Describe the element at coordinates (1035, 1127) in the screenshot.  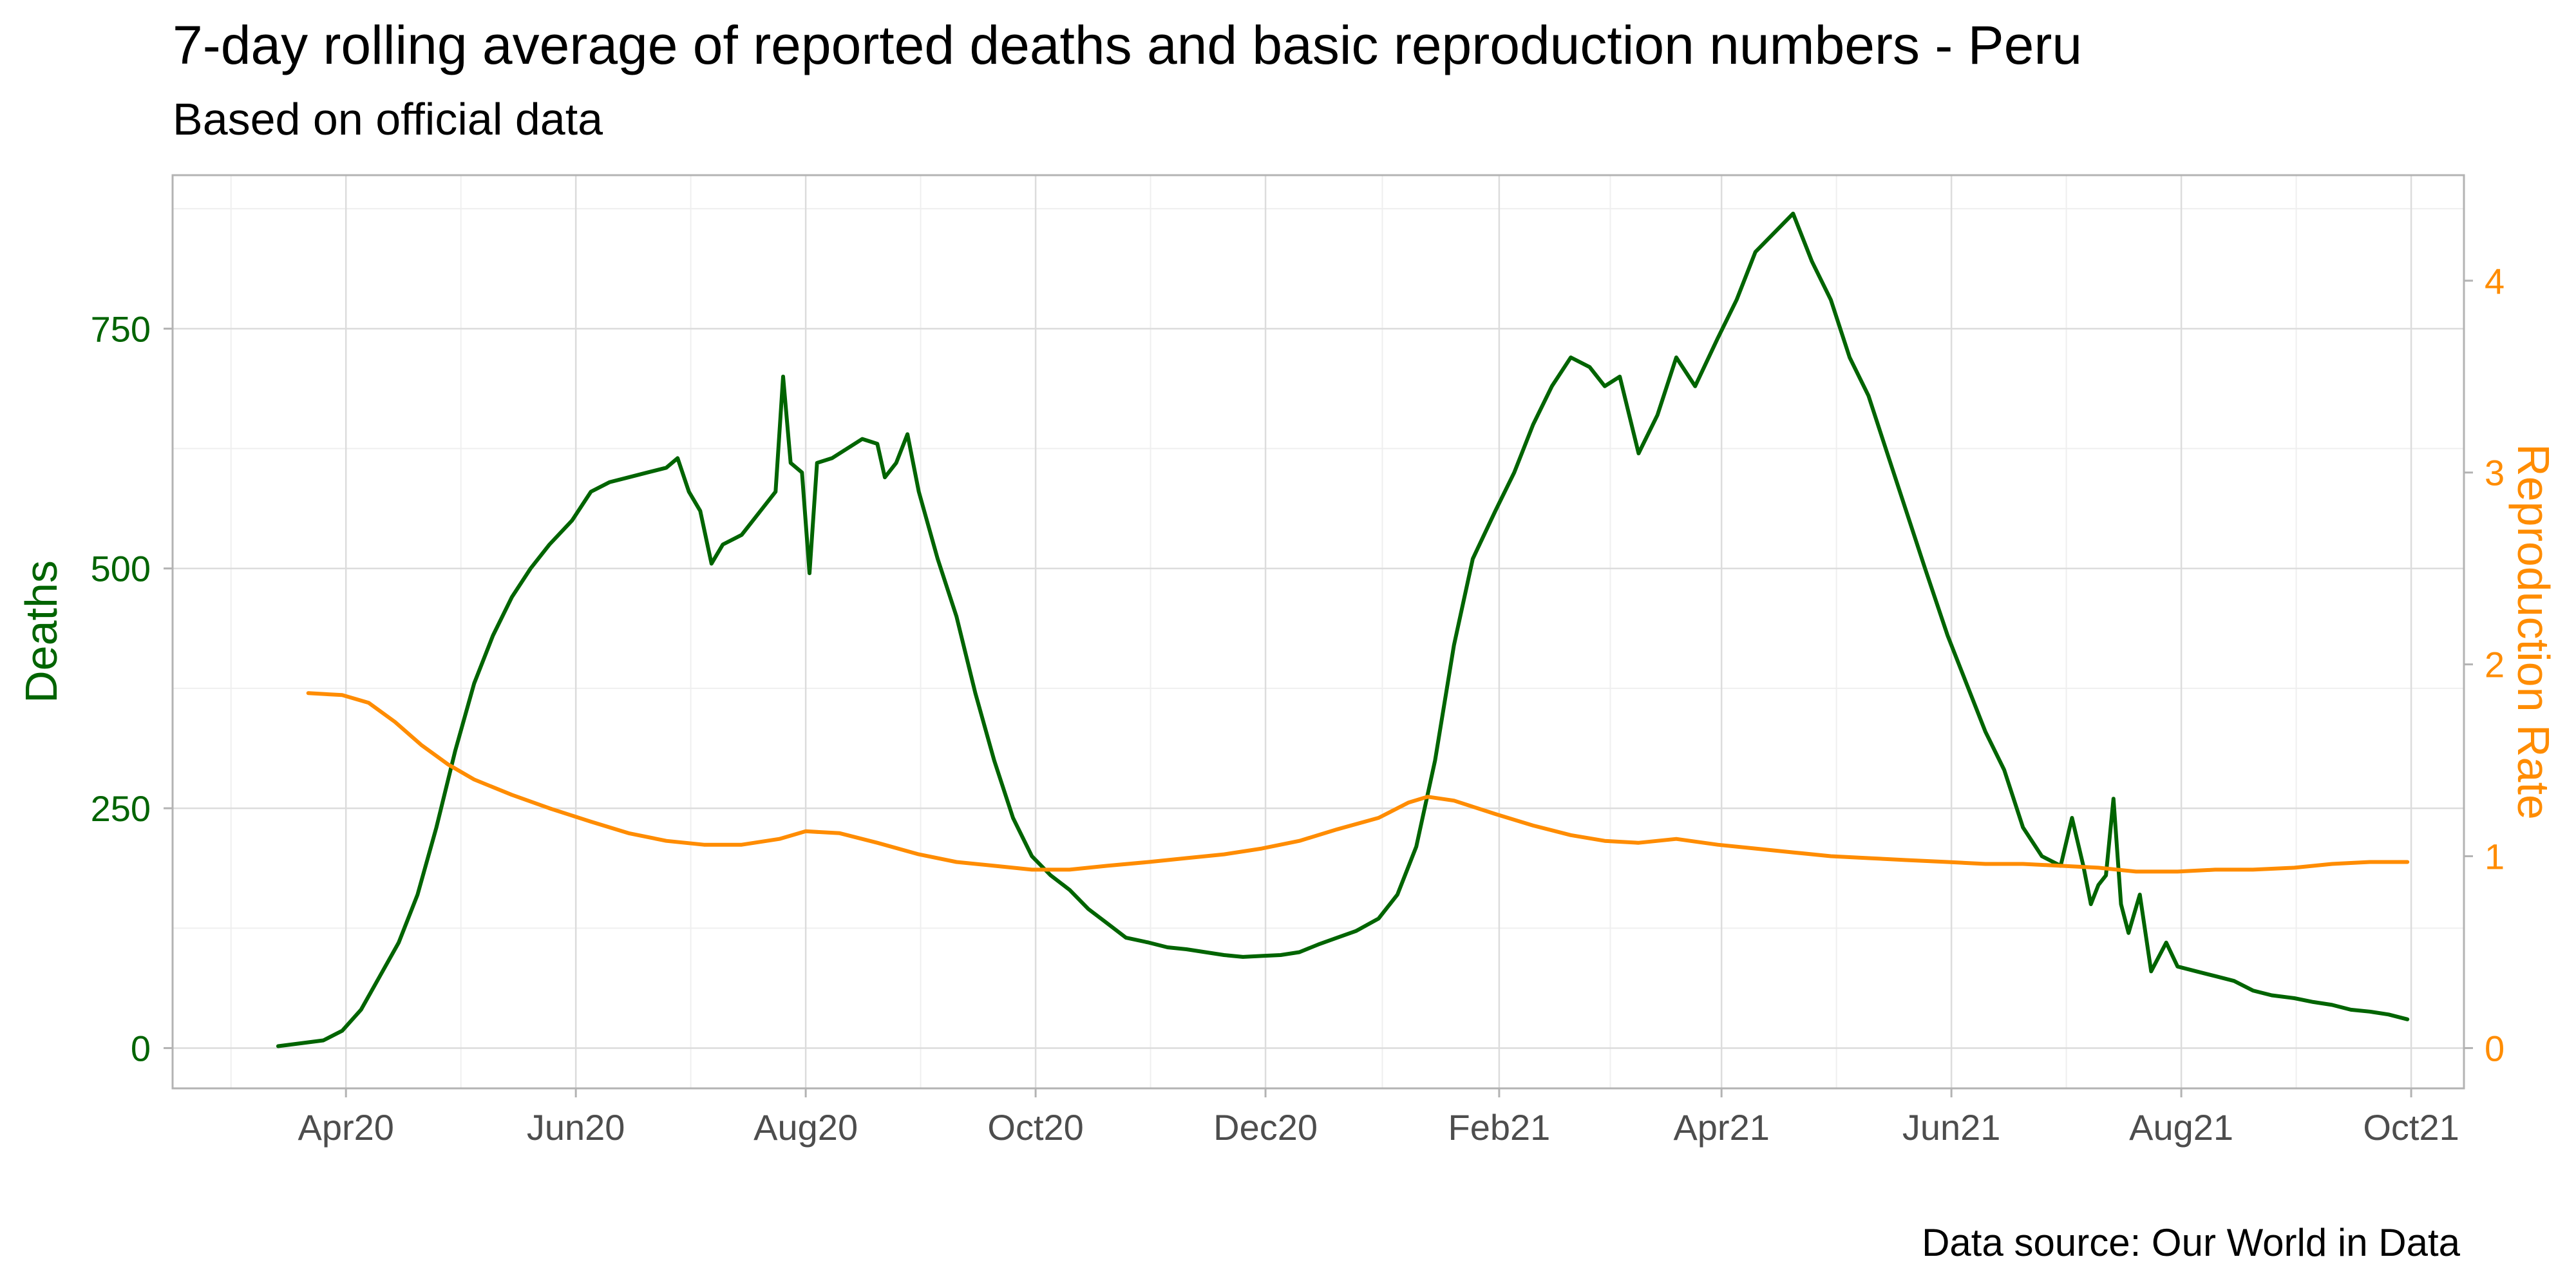
I see `x-tick-label: Oct20` at that location.